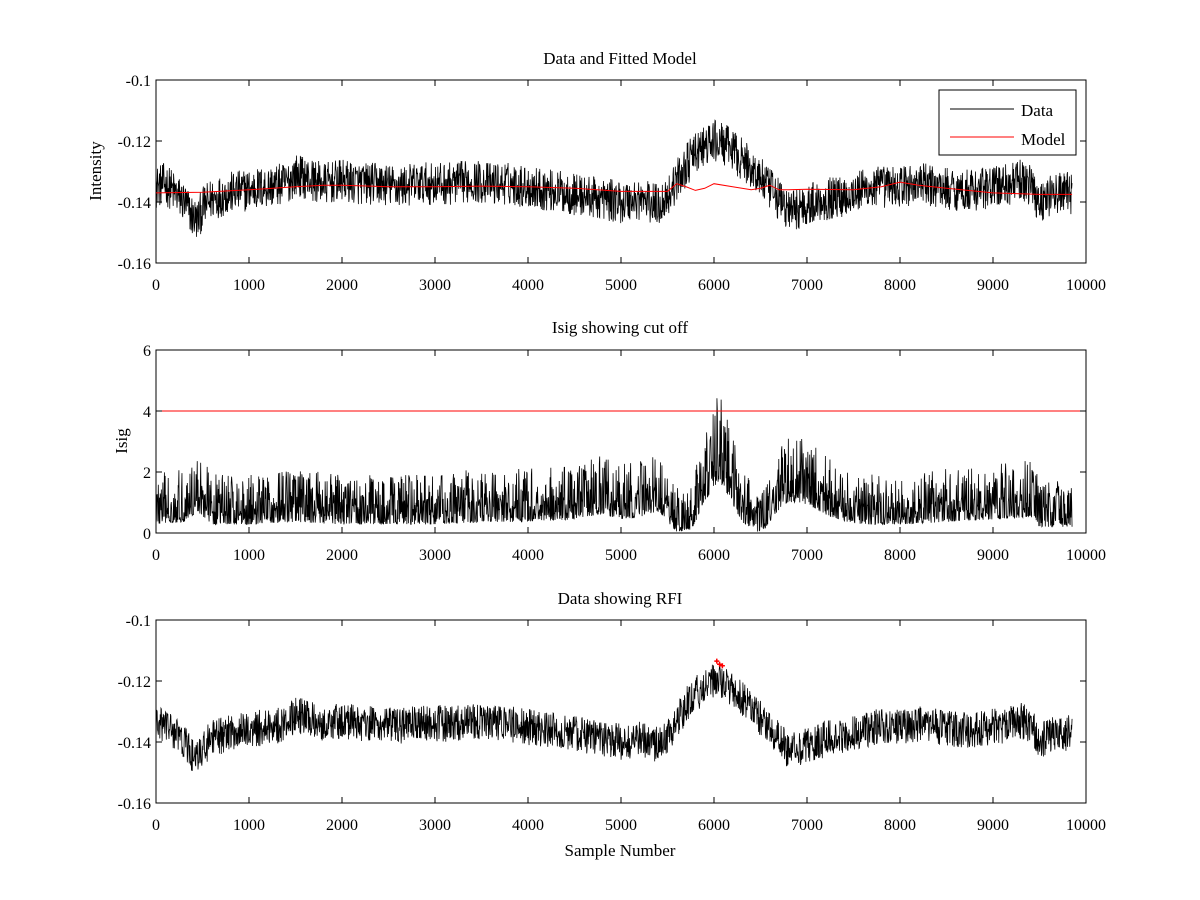 This screenshot has width=1200, height=900. What do you see at coordinates (147, 534) in the screenshot?
I see `y-tick-label: 0` at bounding box center [147, 534].